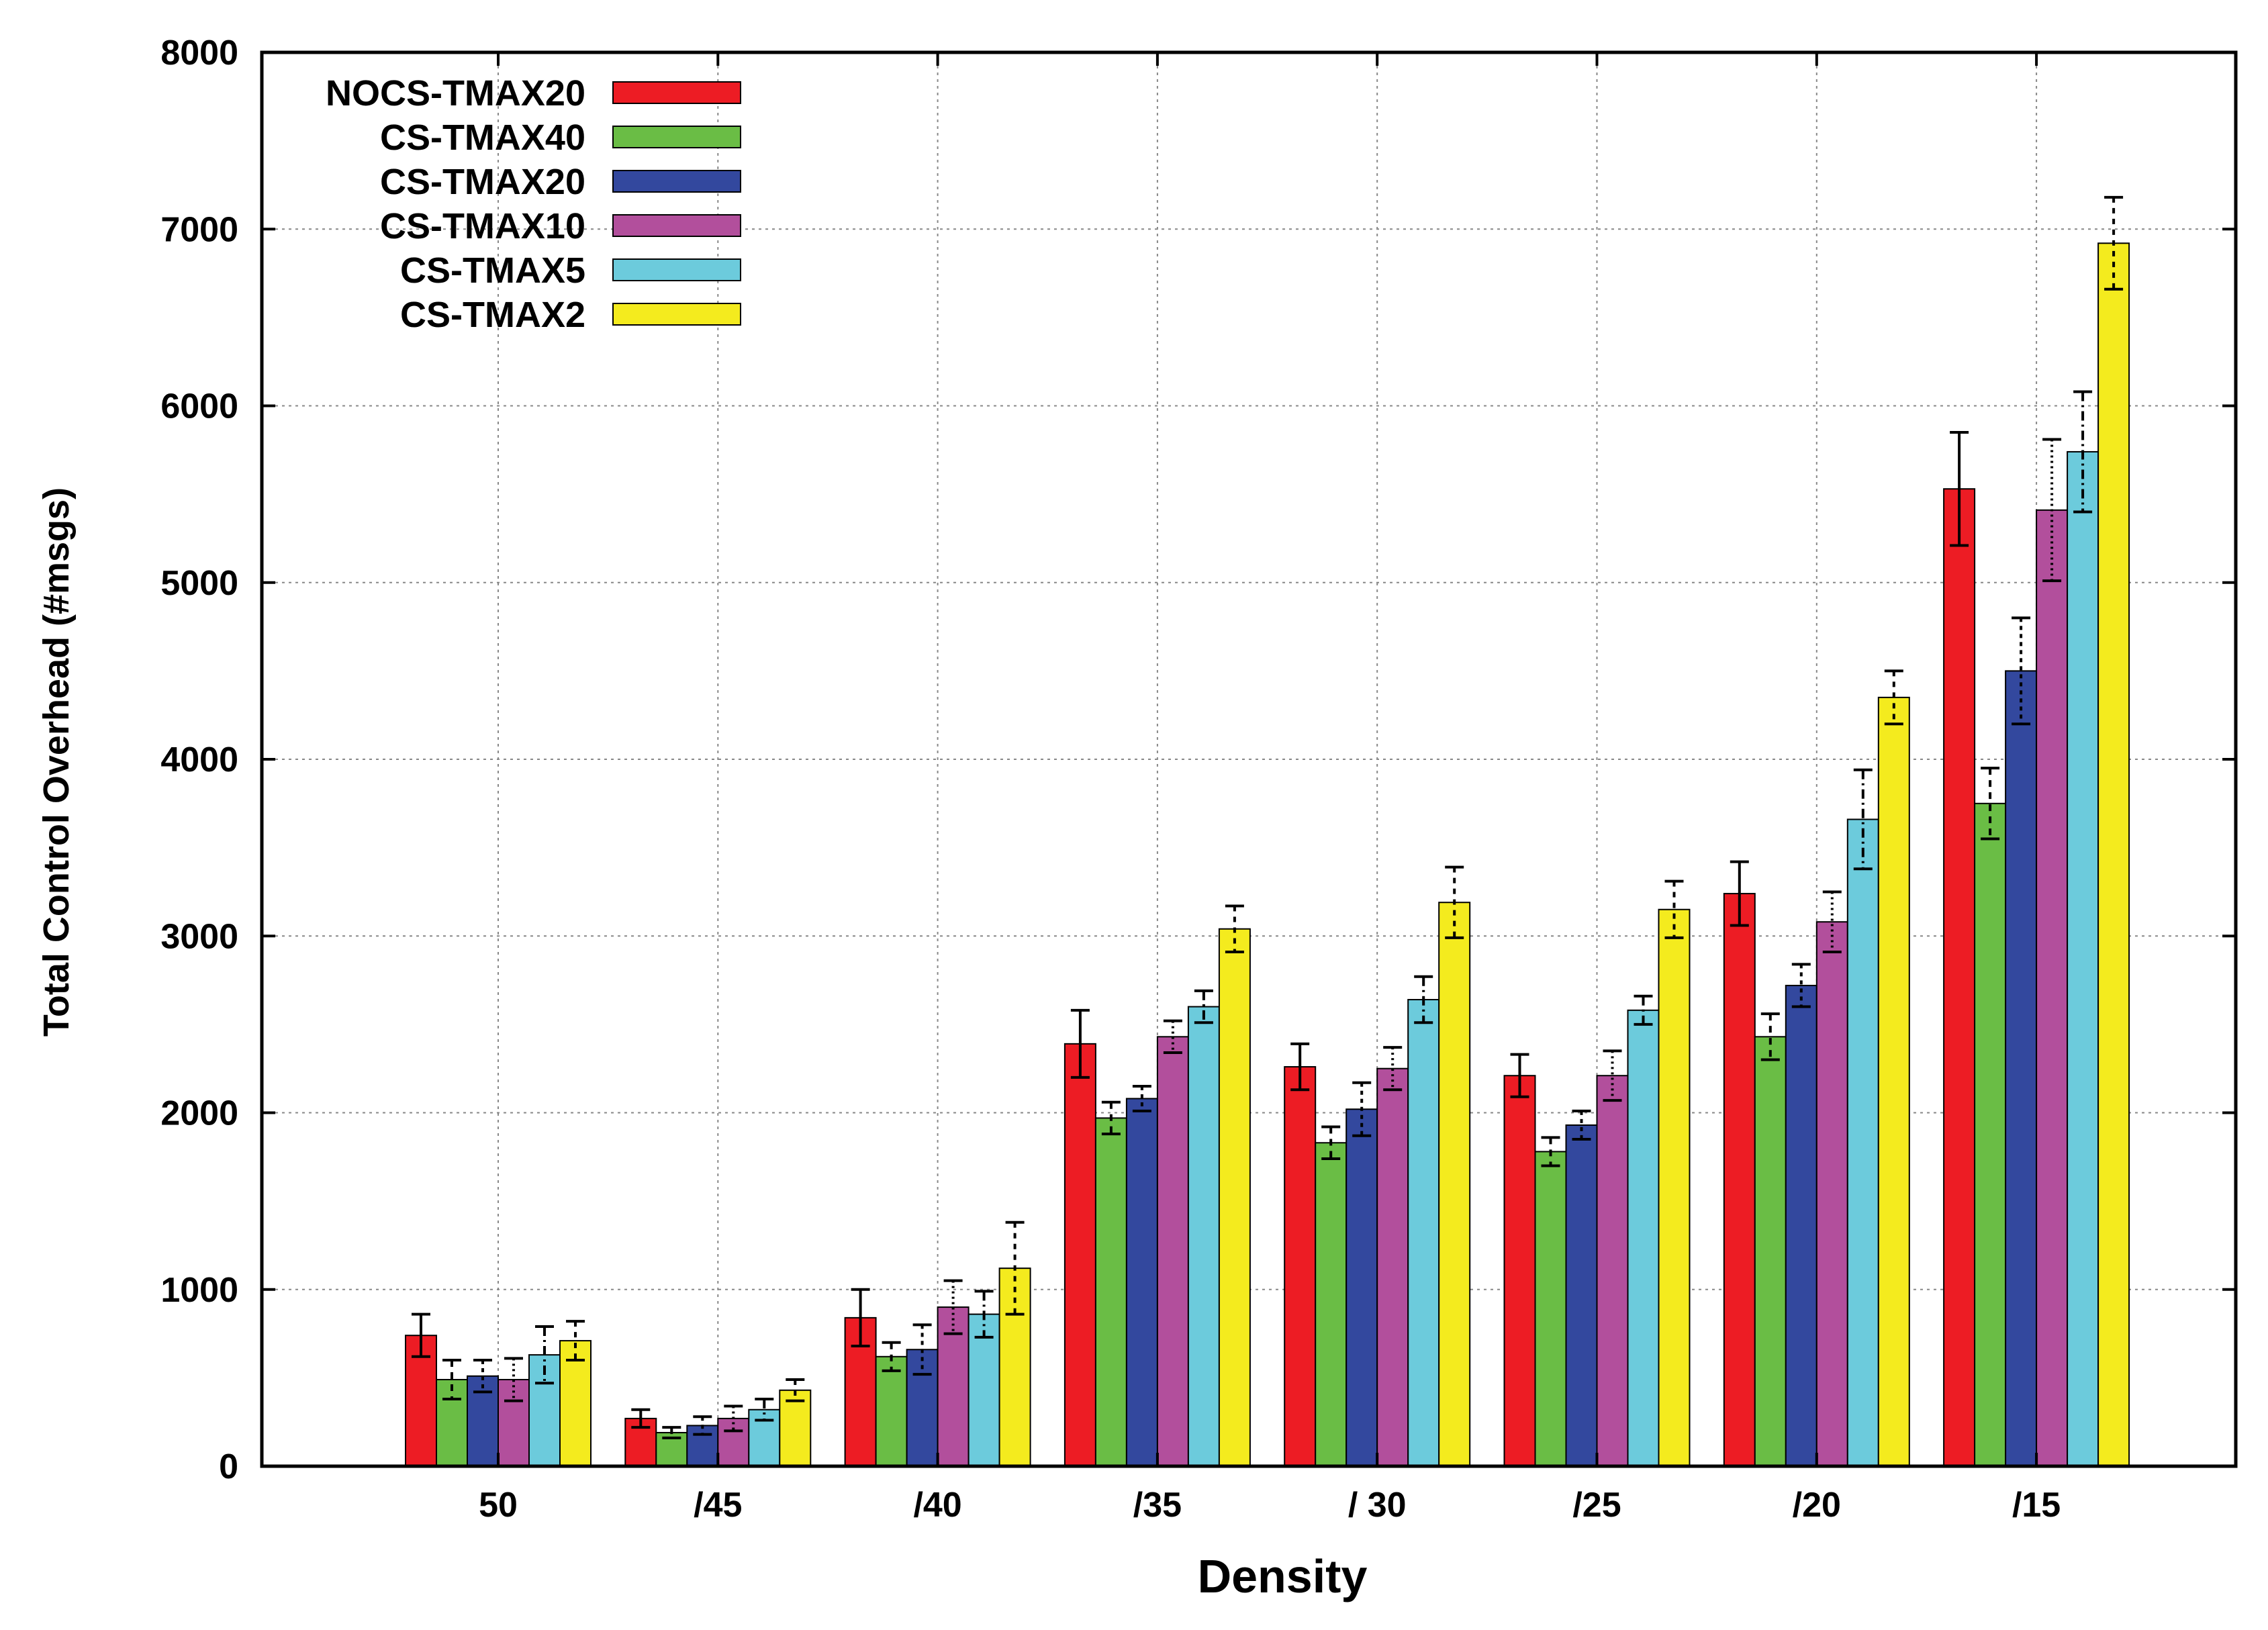 The width and height of the screenshot is (2268, 1630). I want to click on legend-label: NOCS-TMAX20, so click(455, 93).